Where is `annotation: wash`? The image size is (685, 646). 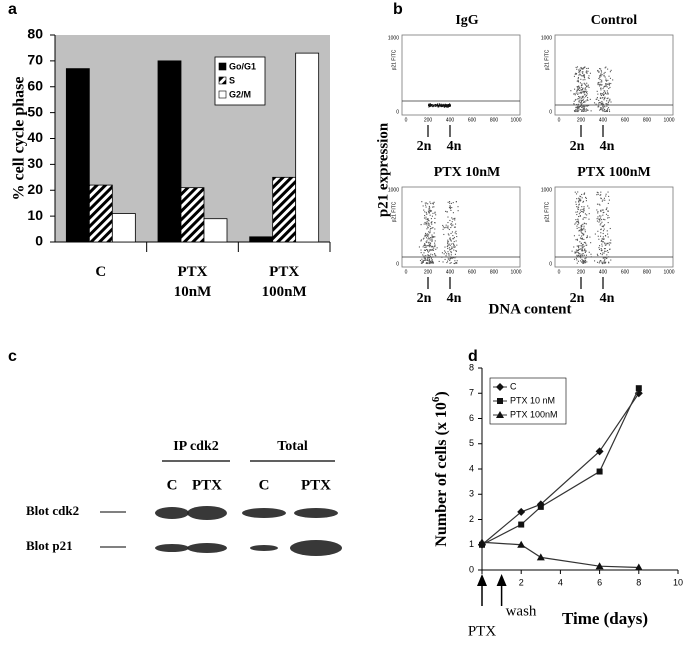 annotation: wash is located at coordinates (521, 611).